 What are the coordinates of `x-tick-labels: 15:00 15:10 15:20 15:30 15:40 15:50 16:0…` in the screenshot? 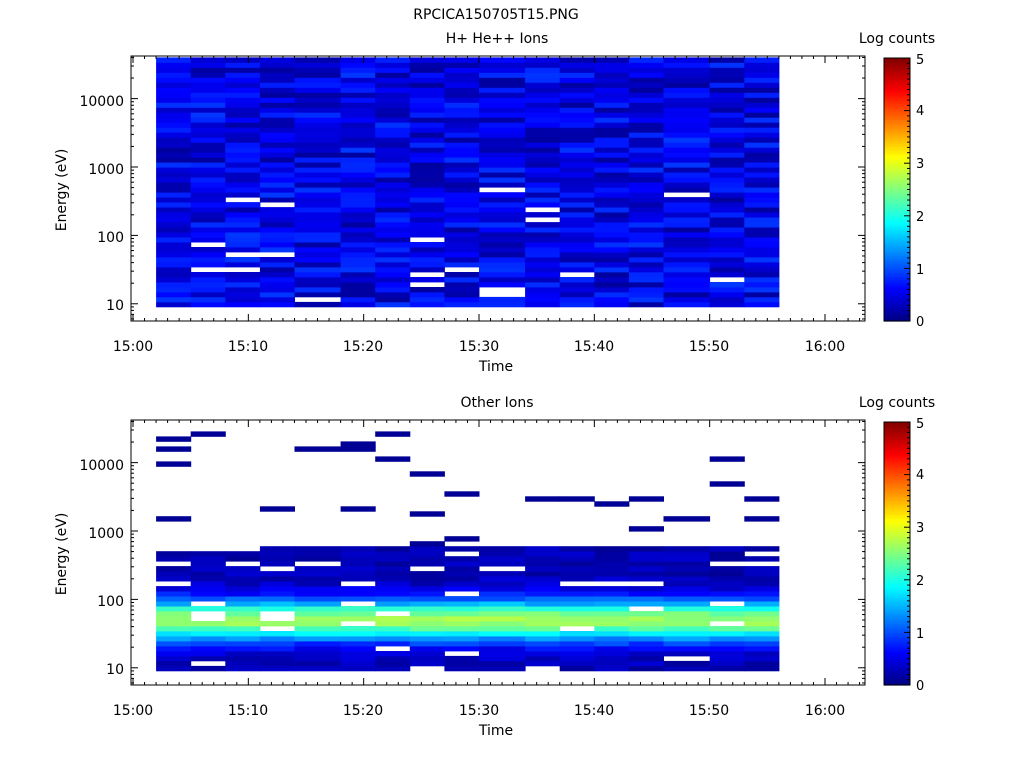 It's located at (479, 711).